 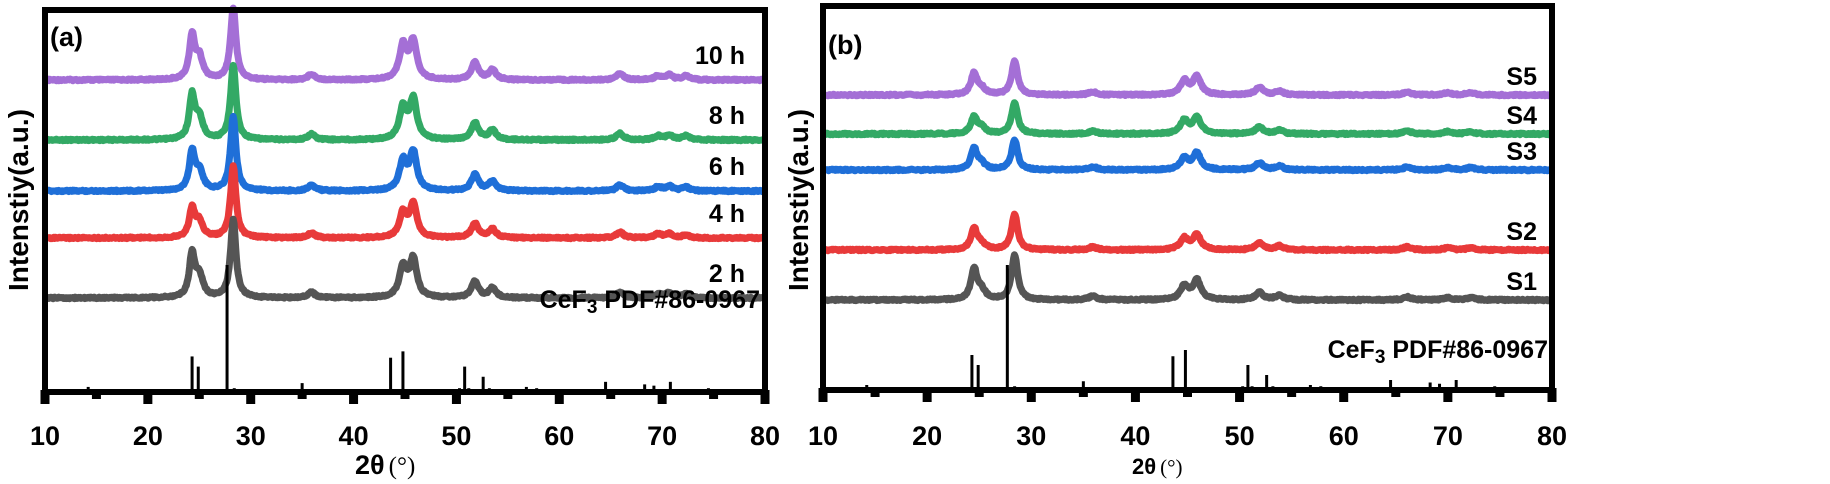 What do you see at coordinates (1521, 152) in the screenshot?
I see `series-label-s3: S3` at bounding box center [1521, 152].